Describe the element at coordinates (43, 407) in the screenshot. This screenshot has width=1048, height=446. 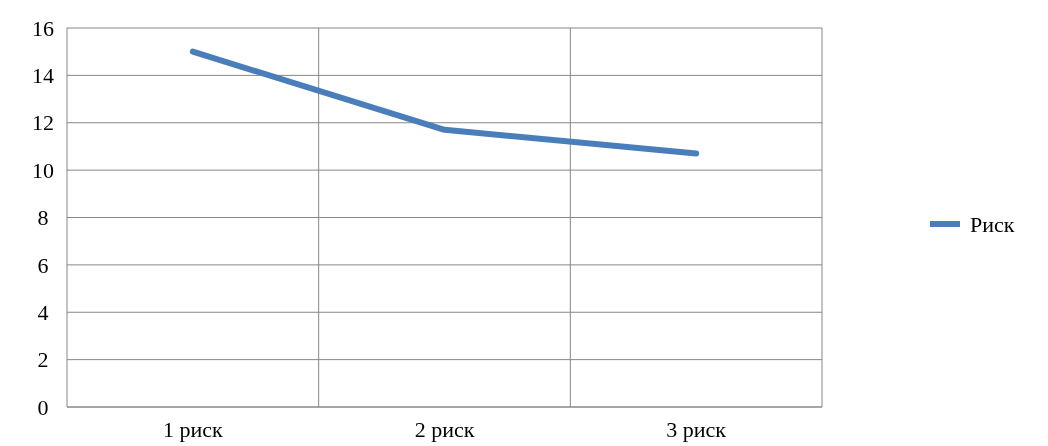
I see `y-tick-label: 0` at that location.